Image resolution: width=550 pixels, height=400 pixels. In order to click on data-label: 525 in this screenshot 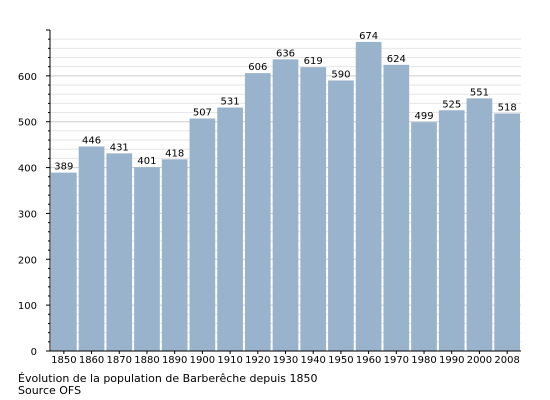, I will do `click(451, 104)`.